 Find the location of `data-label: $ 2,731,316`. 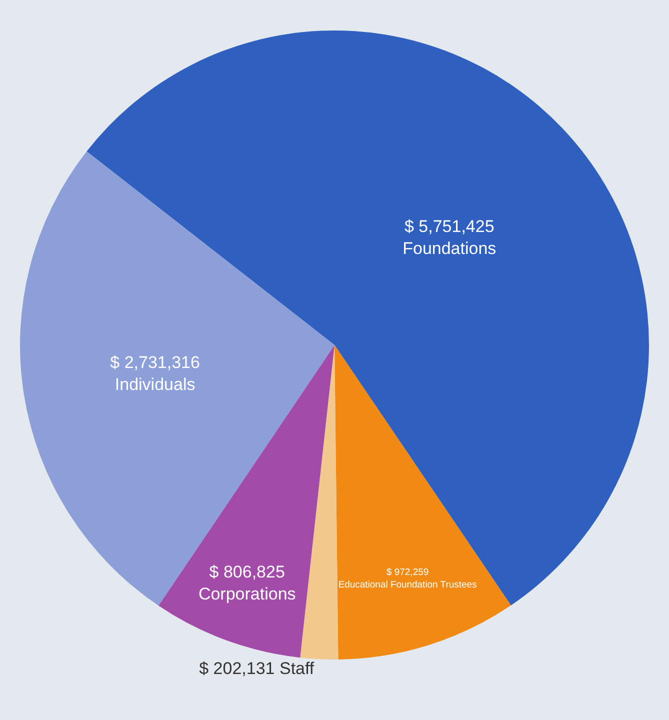

data-label: $ 2,731,316 is located at coordinates (155, 362).